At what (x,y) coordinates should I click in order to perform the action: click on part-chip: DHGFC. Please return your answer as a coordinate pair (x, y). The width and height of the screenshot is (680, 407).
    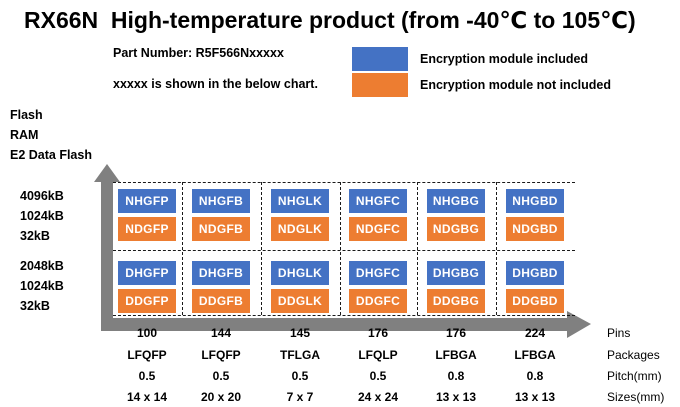
    Looking at the image, I should click on (378, 273).